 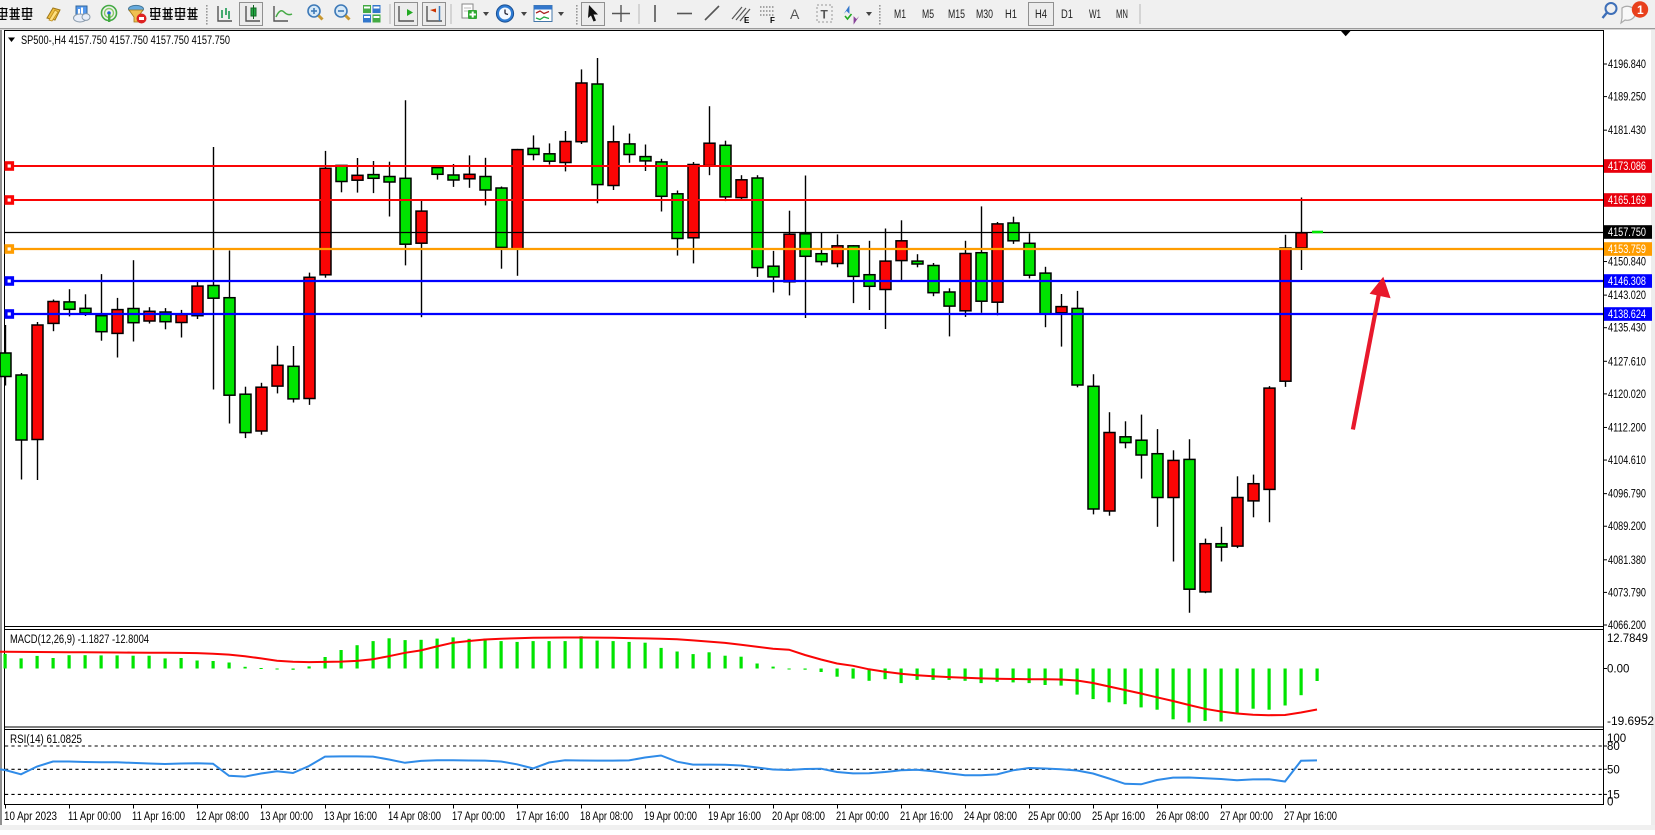 I want to click on svg-text: 14 Apr 08:00, so click(x=414, y=817).